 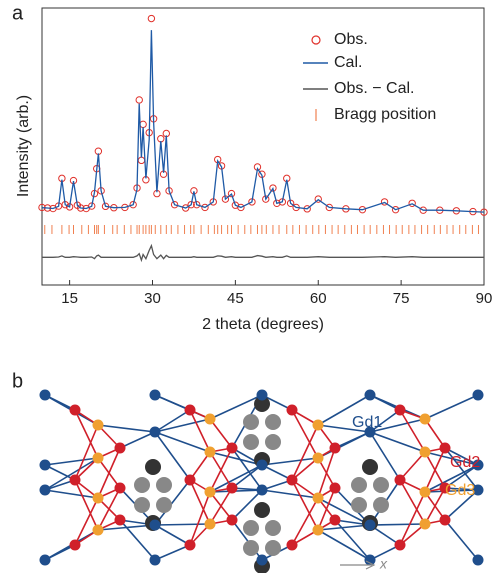 I want to click on site-label: Gd2, so click(x=465, y=462).